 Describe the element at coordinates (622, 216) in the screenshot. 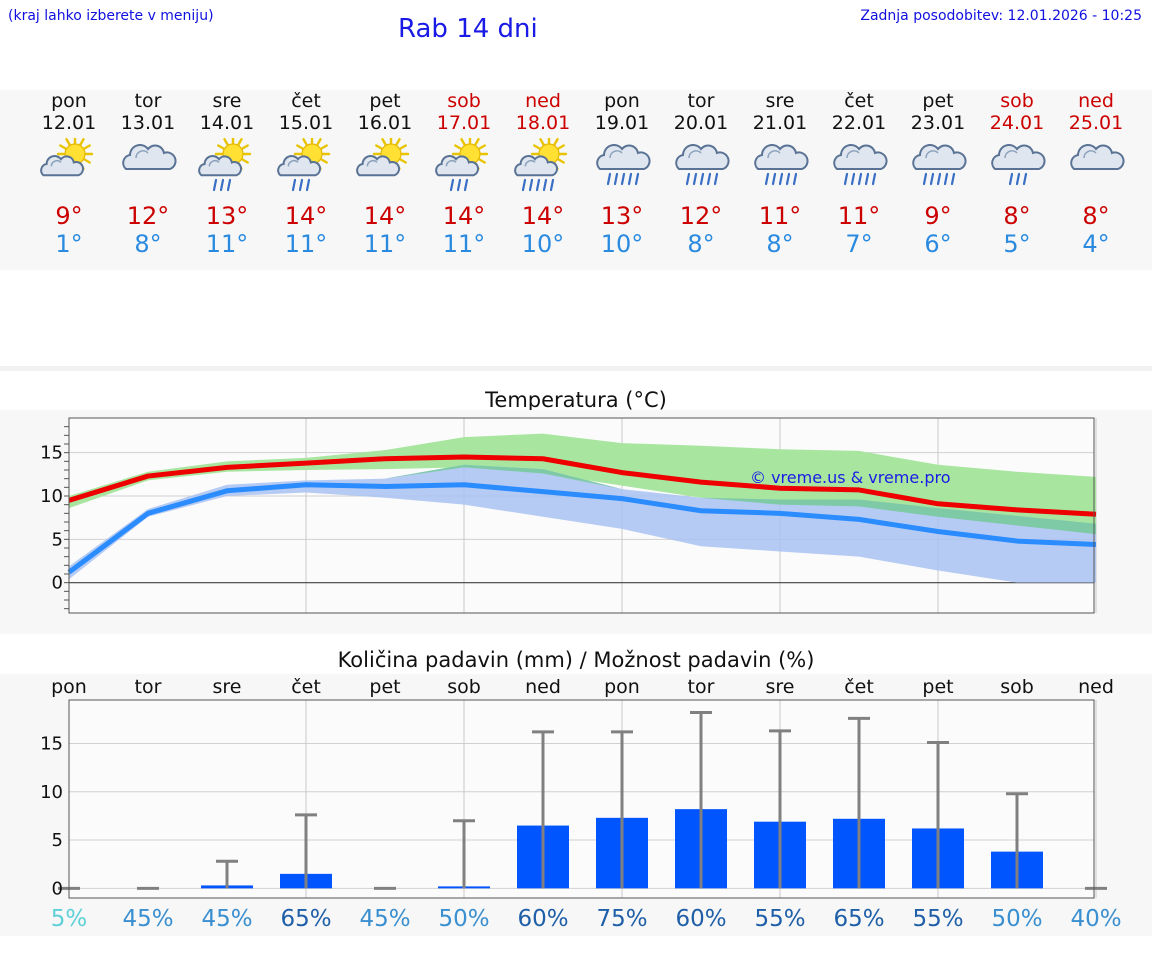

I see `temp-max: 13°` at that location.